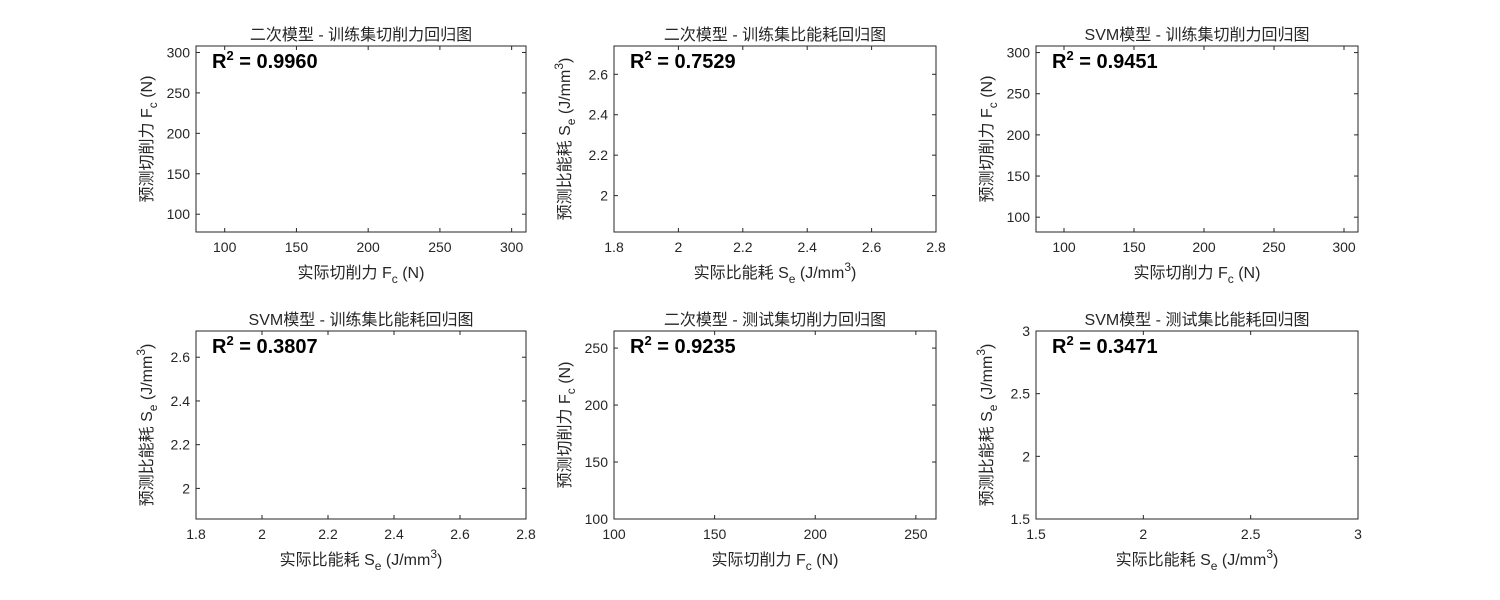  I want to click on y-tick-label: 3, so click(1026, 331).